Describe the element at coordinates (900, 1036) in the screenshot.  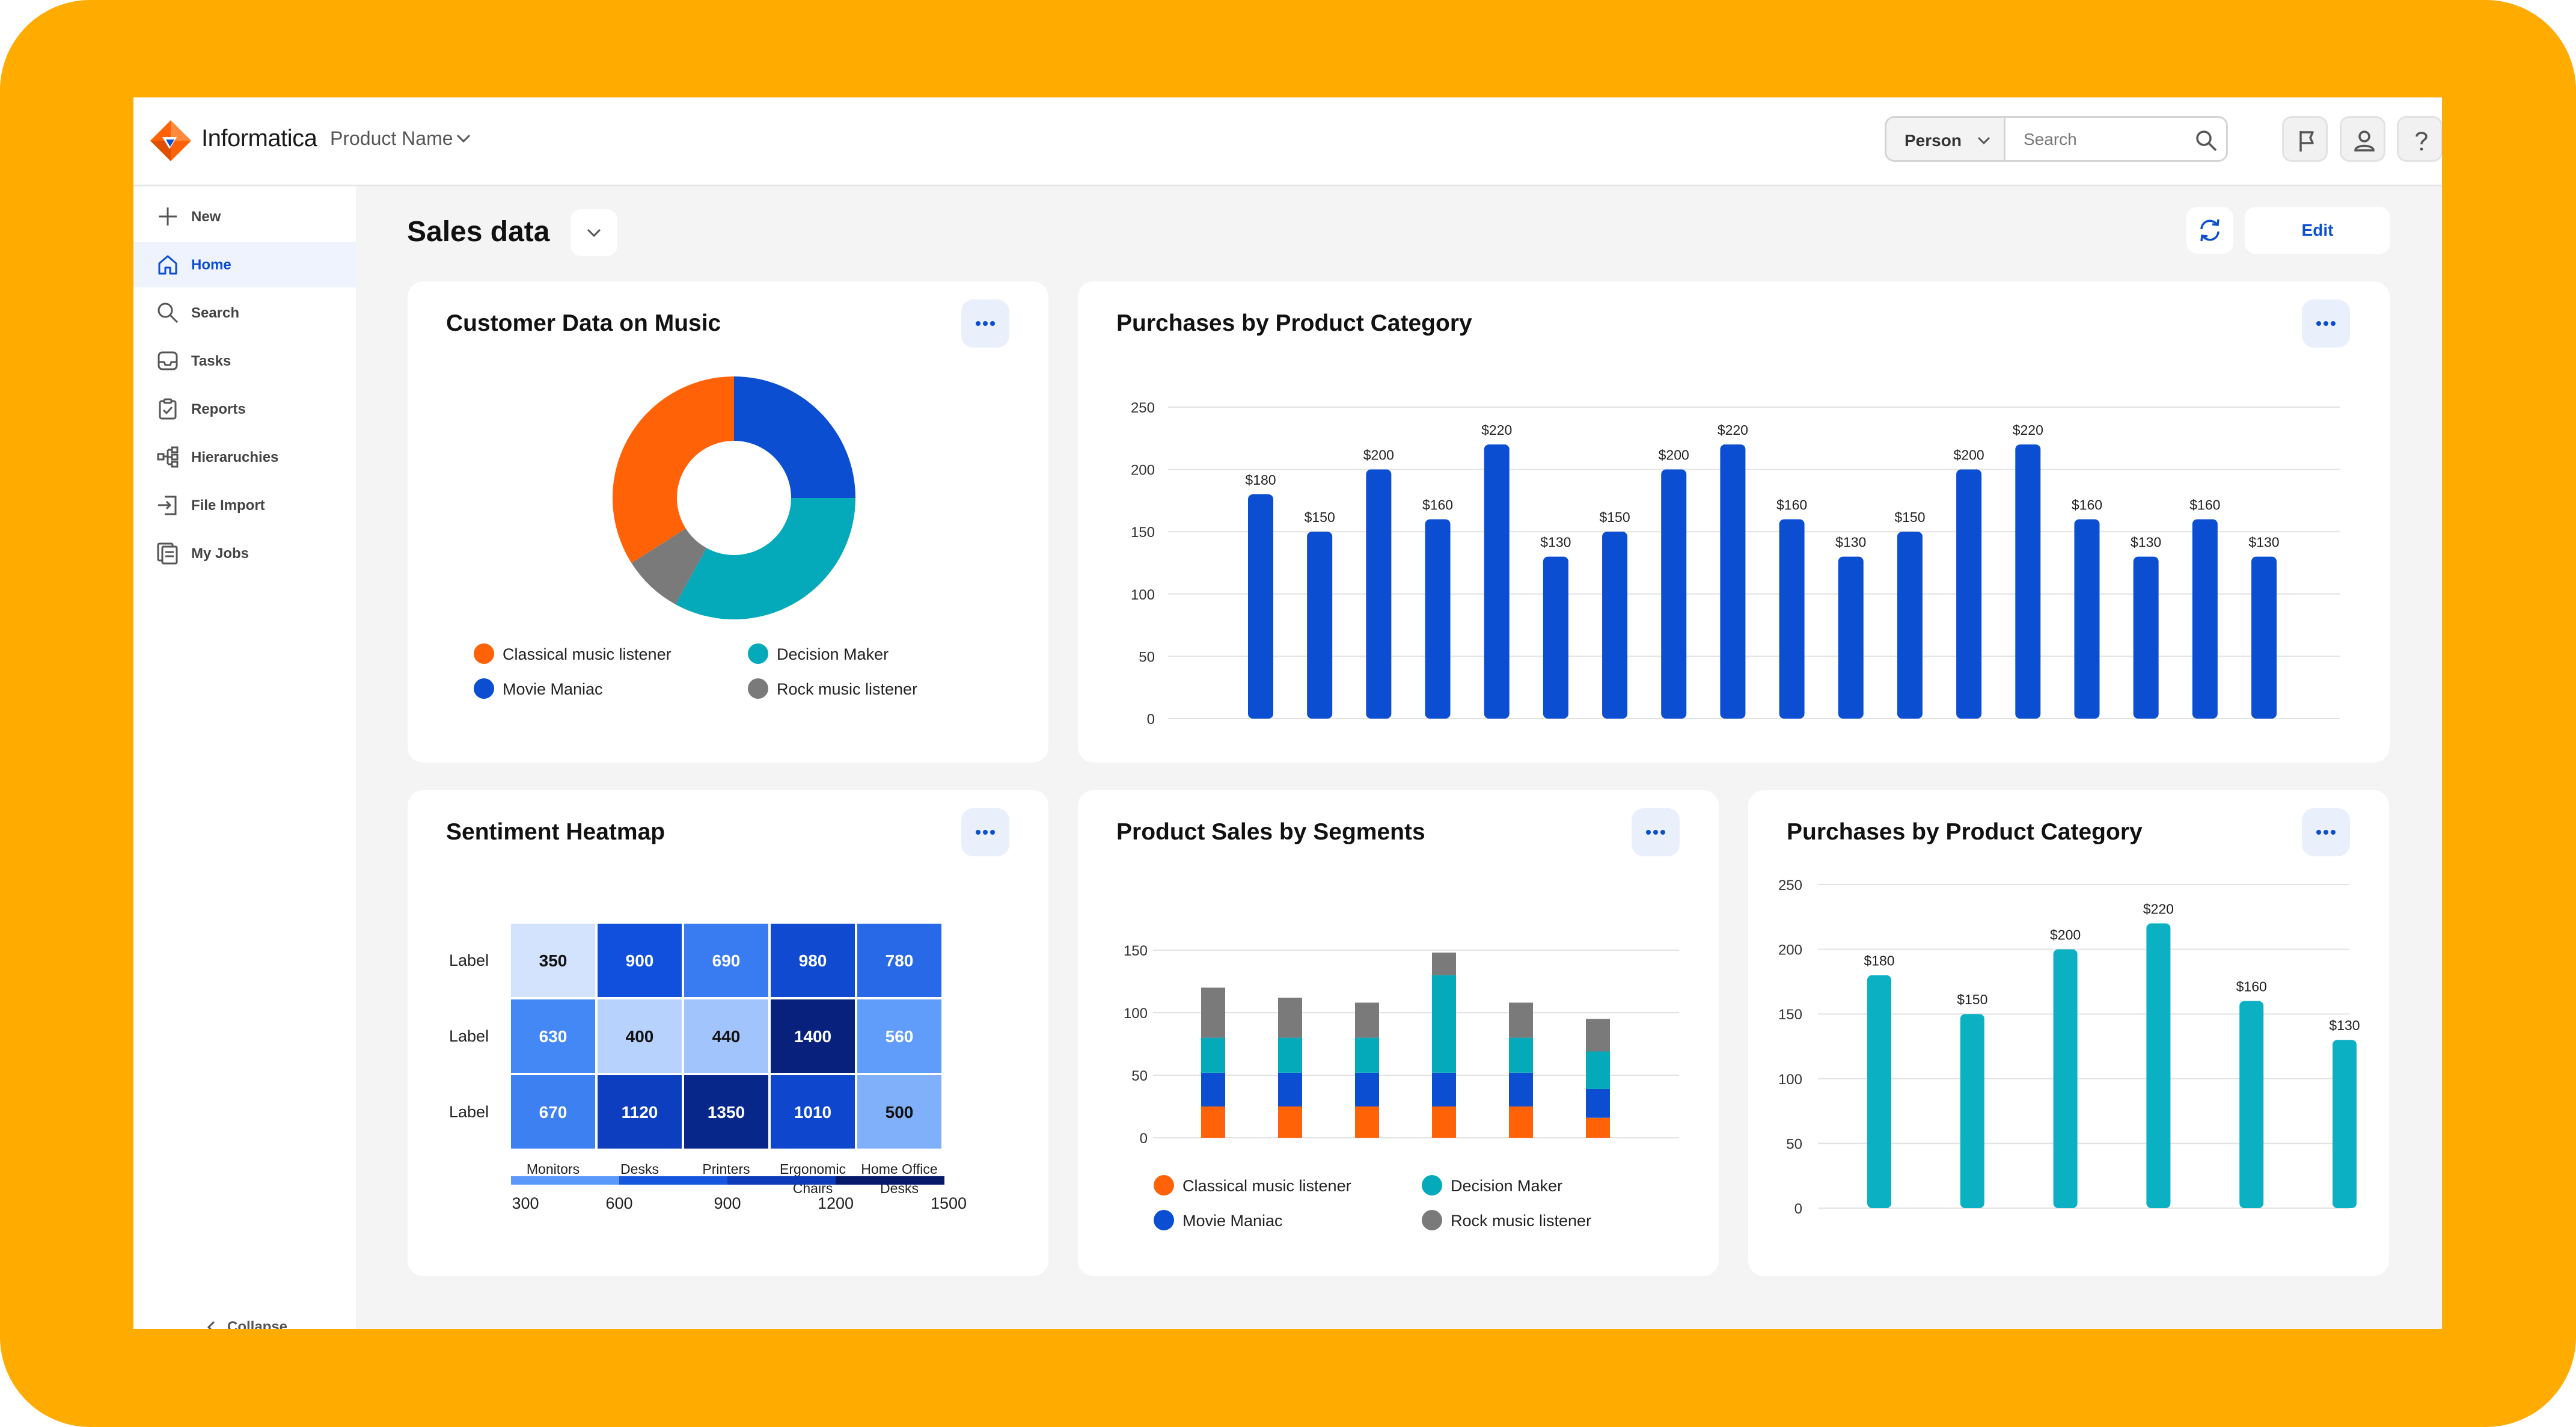
I see `heatmap-value: 560` at that location.